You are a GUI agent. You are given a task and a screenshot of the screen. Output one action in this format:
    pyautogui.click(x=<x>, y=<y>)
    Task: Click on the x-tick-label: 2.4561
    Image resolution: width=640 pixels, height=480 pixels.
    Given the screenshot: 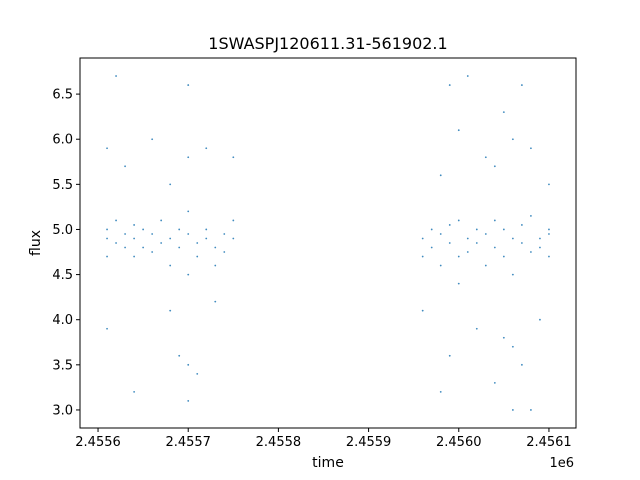 What is the action you would take?
    pyautogui.click(x=549, y=442)
    